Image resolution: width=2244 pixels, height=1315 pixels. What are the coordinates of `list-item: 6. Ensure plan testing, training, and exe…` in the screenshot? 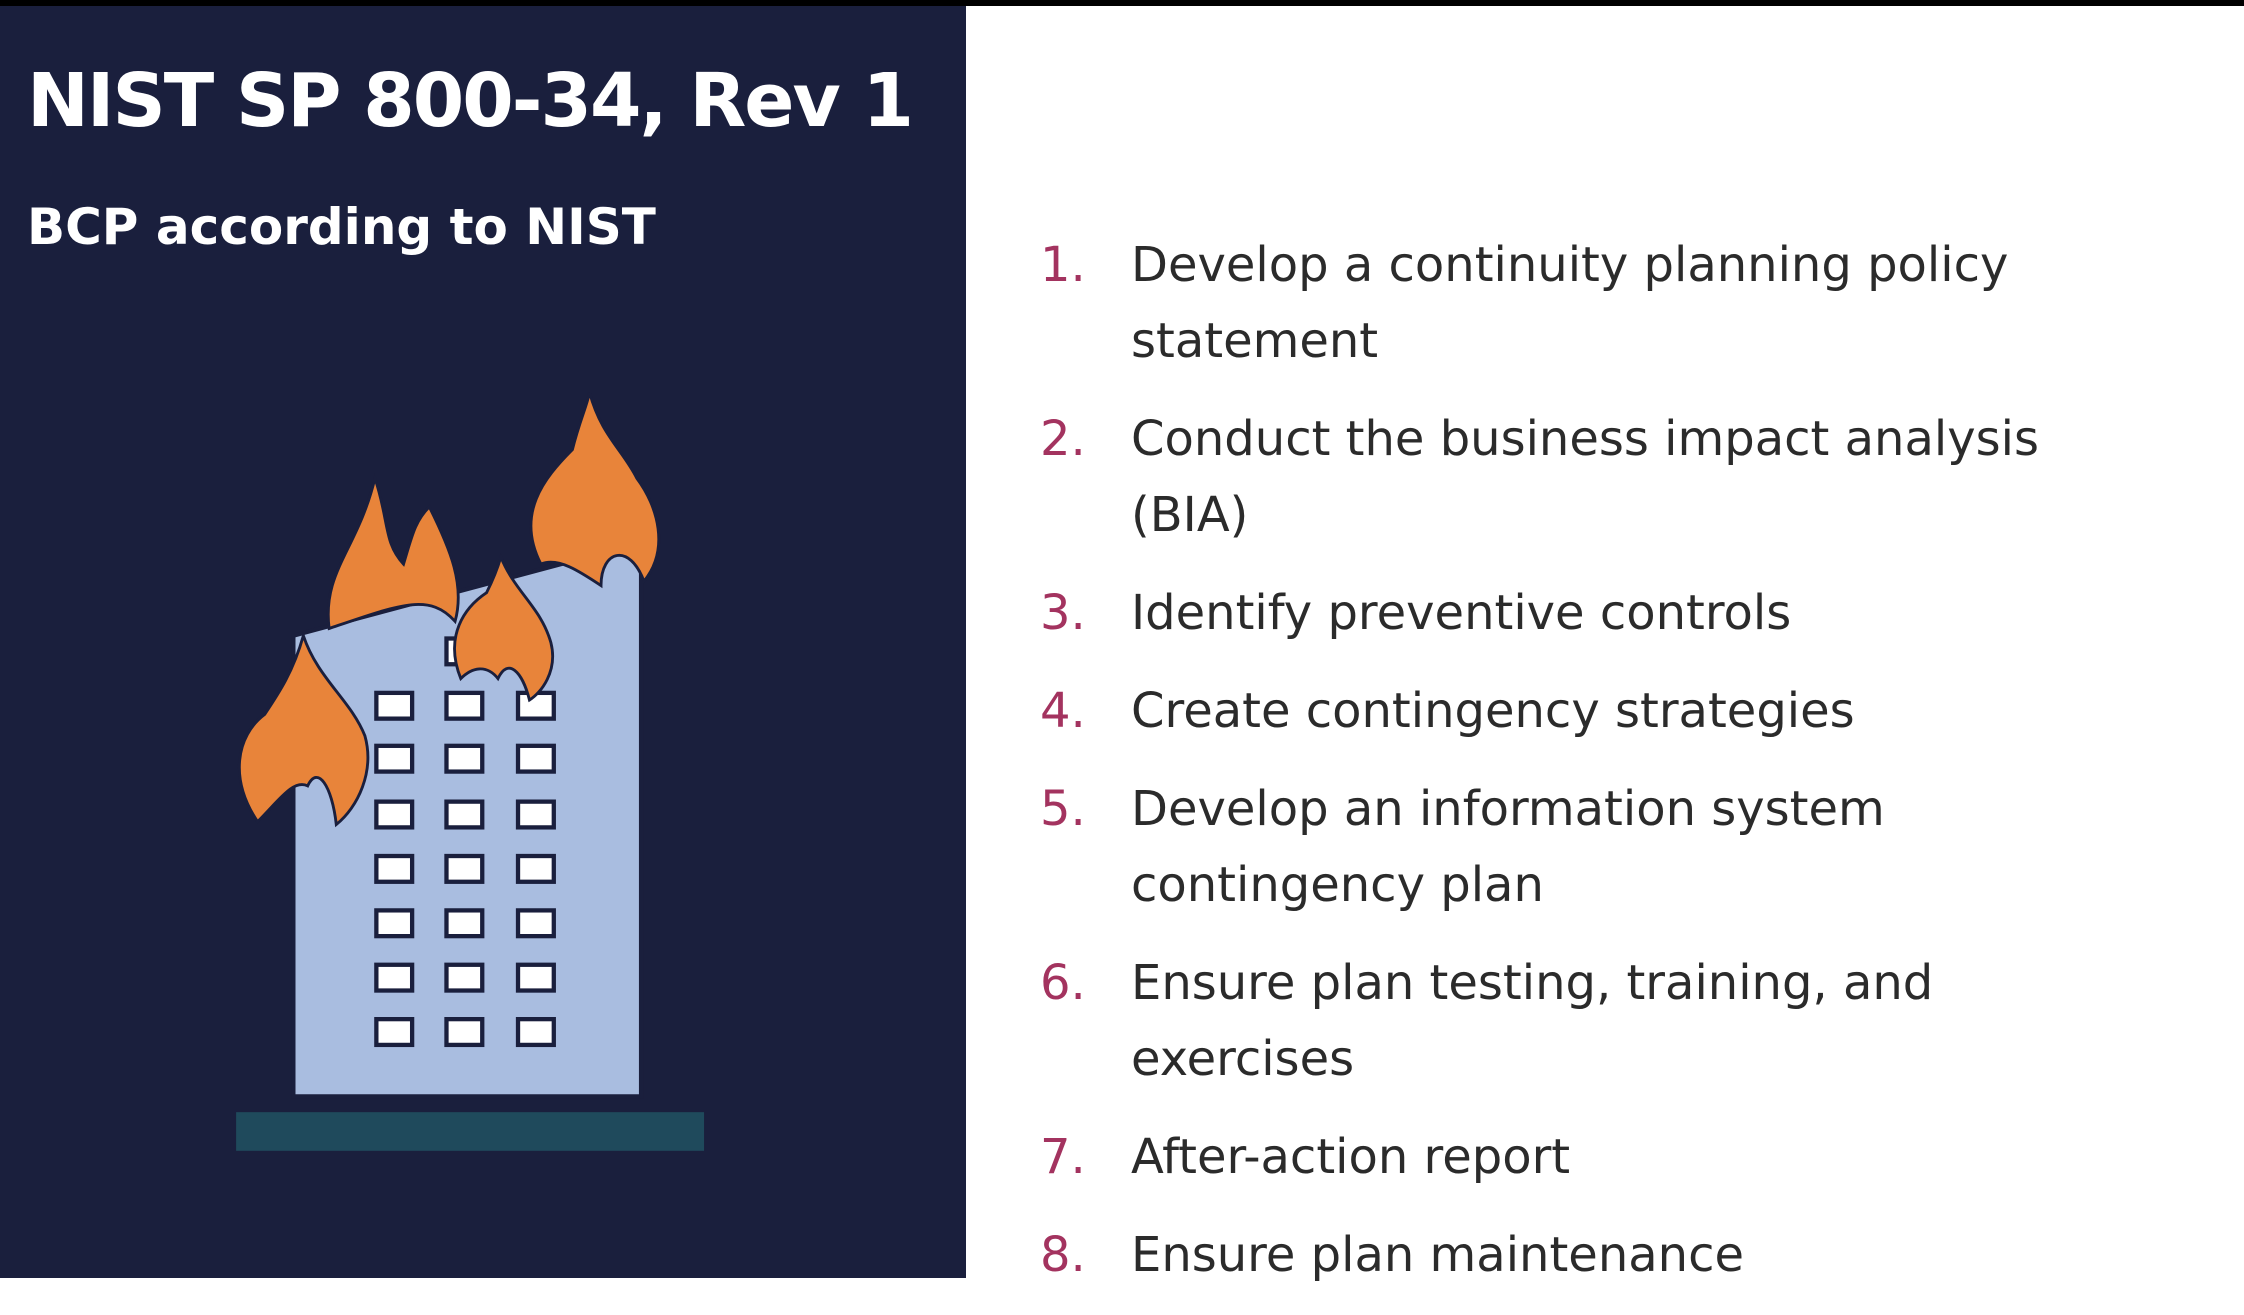 It's located at (1600, 1021).